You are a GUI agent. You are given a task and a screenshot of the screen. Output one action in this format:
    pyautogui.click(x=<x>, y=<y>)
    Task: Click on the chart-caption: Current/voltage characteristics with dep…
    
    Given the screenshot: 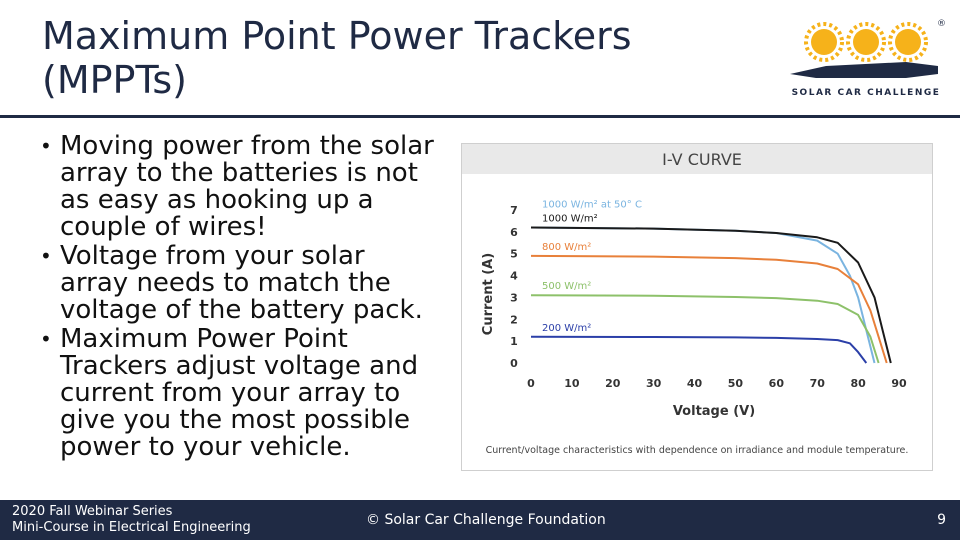 What is the action you would take?
    pyautogui.click(x=697, y=450)
    